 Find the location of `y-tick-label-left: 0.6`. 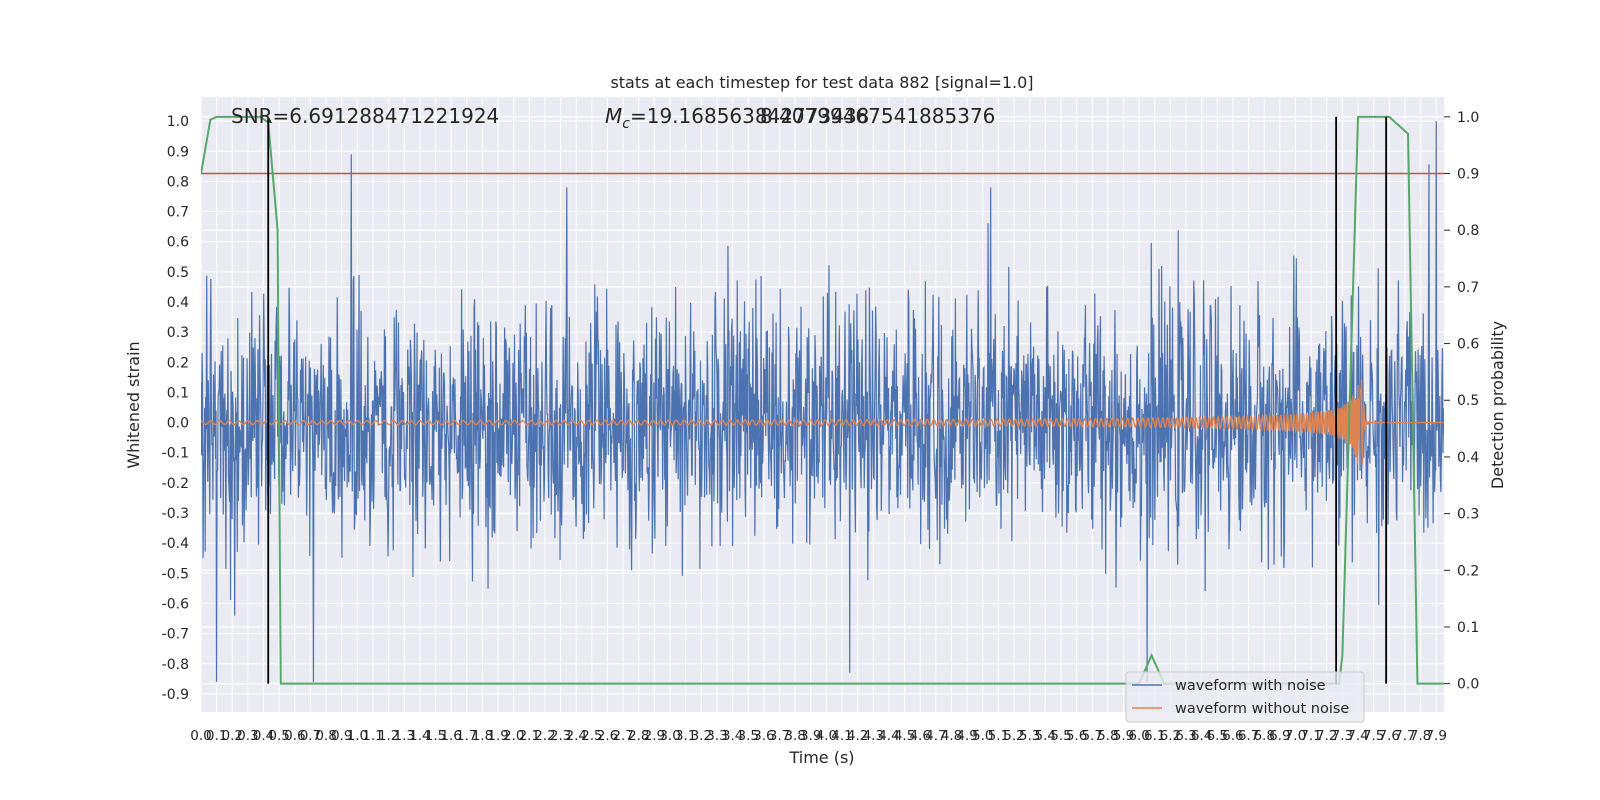

y-tick-label-left: 0.6 is located at coordinates (178, 243).